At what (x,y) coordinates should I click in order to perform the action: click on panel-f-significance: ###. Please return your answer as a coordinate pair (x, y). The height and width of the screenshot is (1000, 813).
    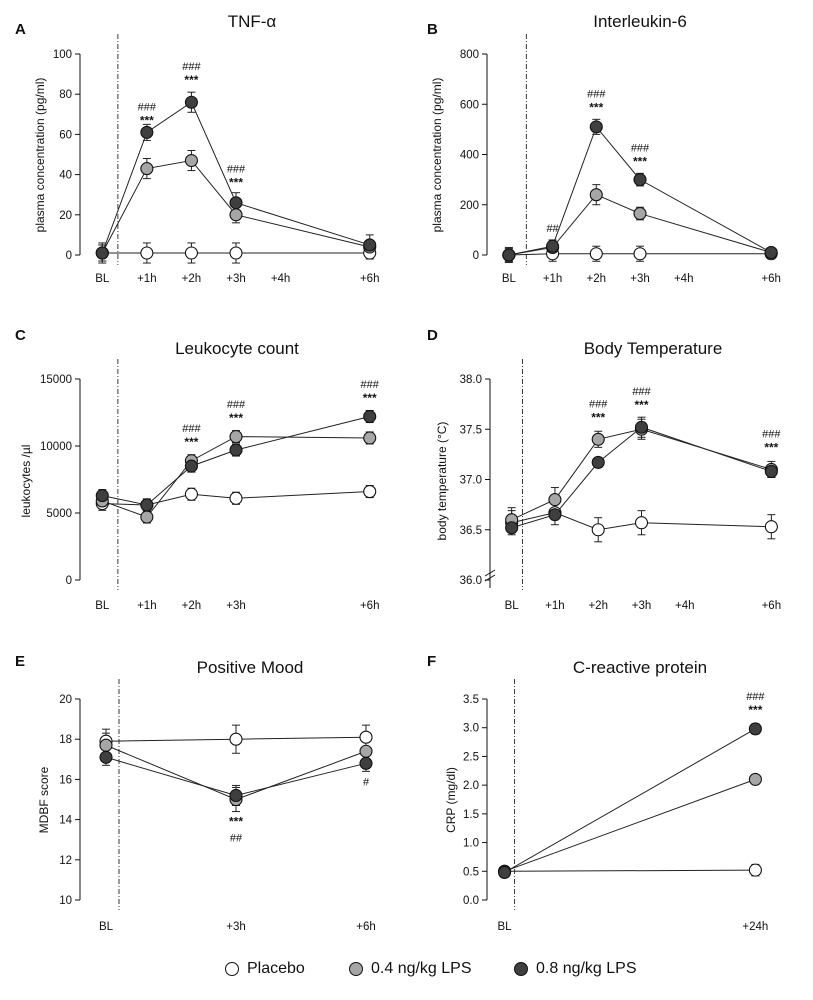
    Looking at the image, I should click on (755, 697).